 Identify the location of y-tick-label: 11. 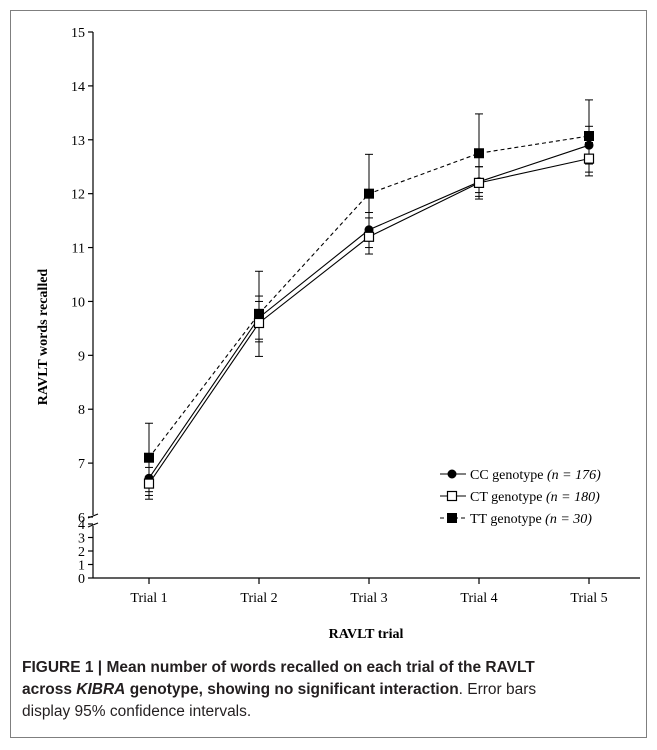
(78, 249).